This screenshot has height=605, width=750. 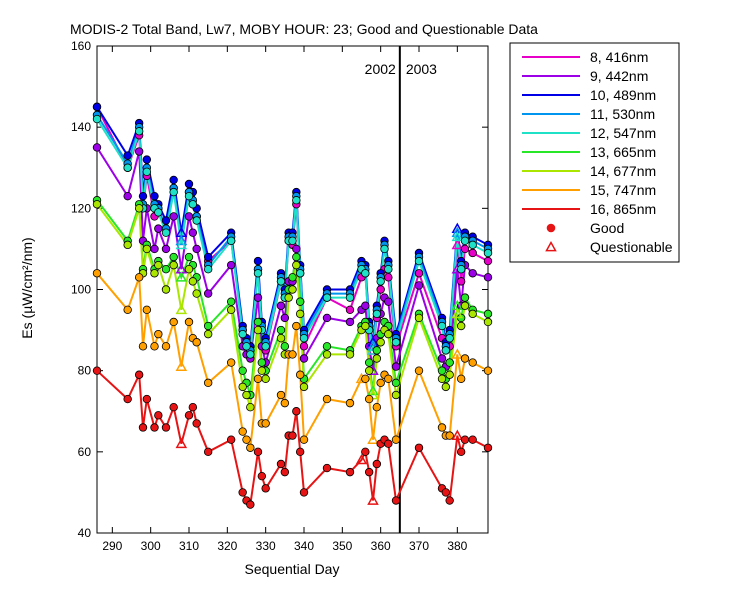 I want to click on x-tick-label: 360, so click(x=381, y=546).